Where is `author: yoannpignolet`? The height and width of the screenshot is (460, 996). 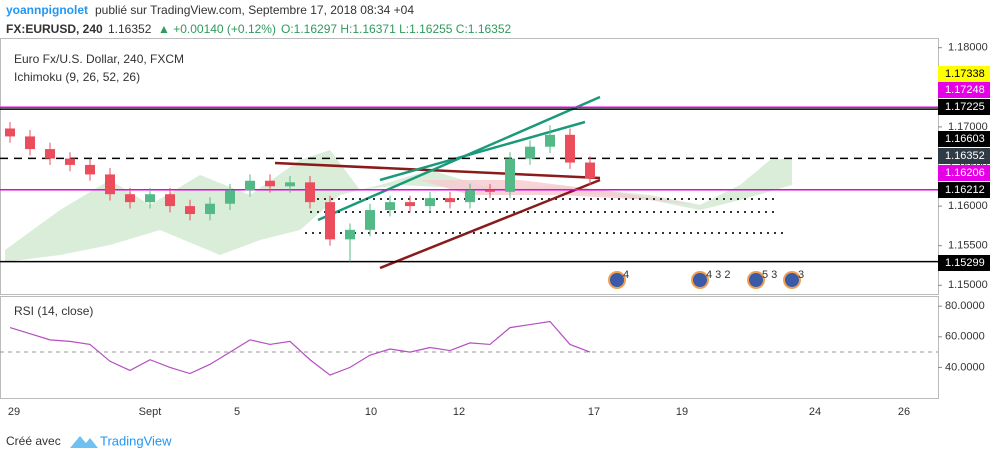 author: yoannpignolet is located at coordinates (47, 10).